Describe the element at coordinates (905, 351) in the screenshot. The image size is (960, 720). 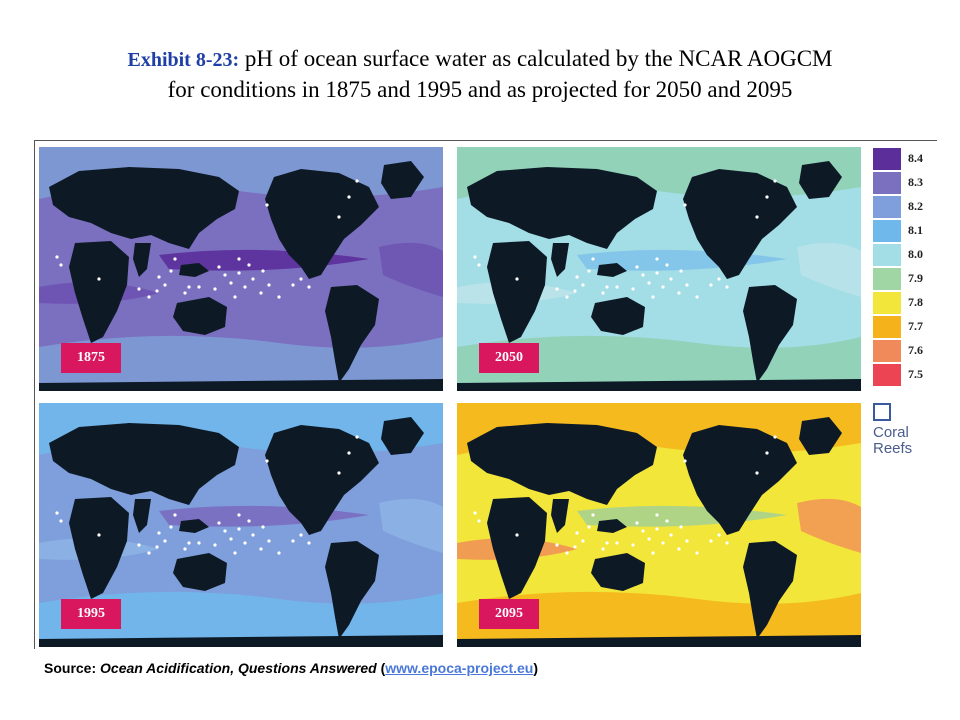
I see `legend-item-7.6: 7.6` at that location.